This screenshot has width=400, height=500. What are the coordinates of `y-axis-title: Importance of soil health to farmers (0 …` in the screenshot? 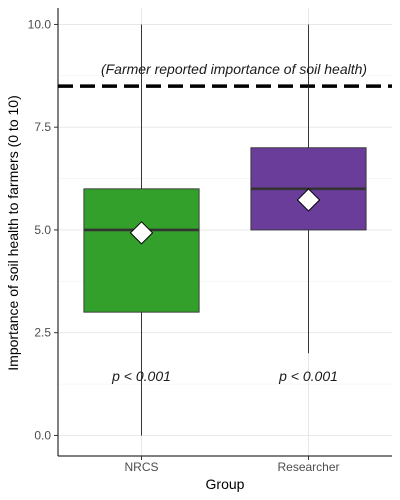 It's located at (13, 232).